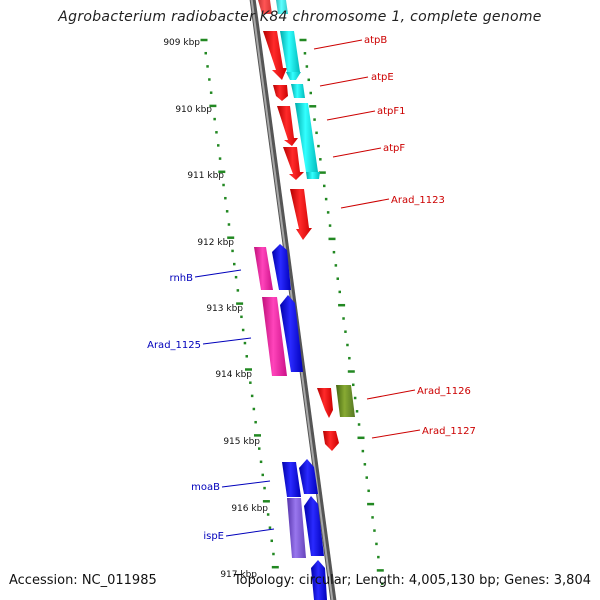 The width and height of the screenshot is (600, 600). What do you see at coordinates (280, 93) in the screenshot?
I see `gene-atpE` at bounding box center [280, 93].